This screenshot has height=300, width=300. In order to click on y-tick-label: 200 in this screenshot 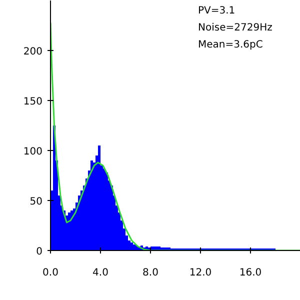, I will do `click(33, 52)`.